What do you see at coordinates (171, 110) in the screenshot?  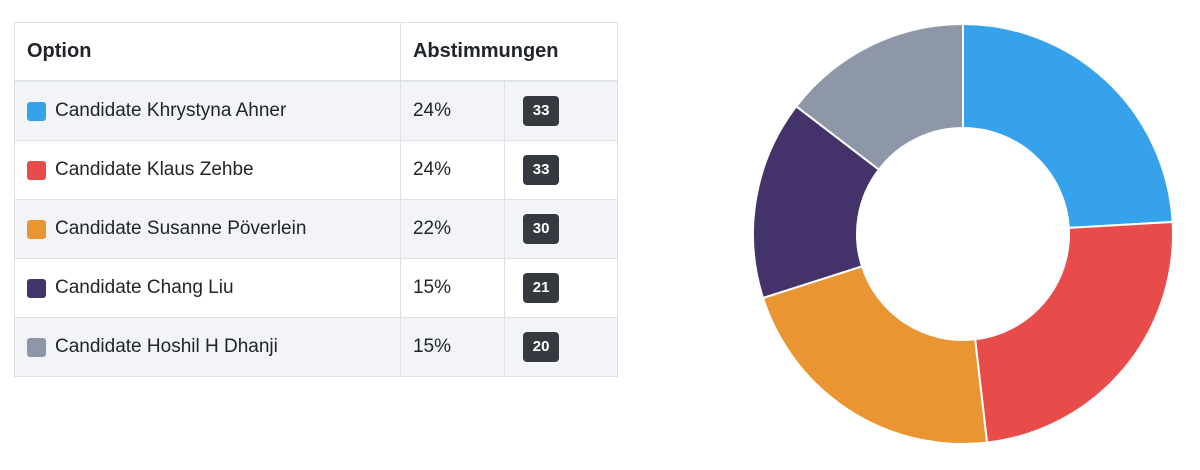 I see `option-label: Candidate Khrystyna Ahner` at bounding box center [171, 110].